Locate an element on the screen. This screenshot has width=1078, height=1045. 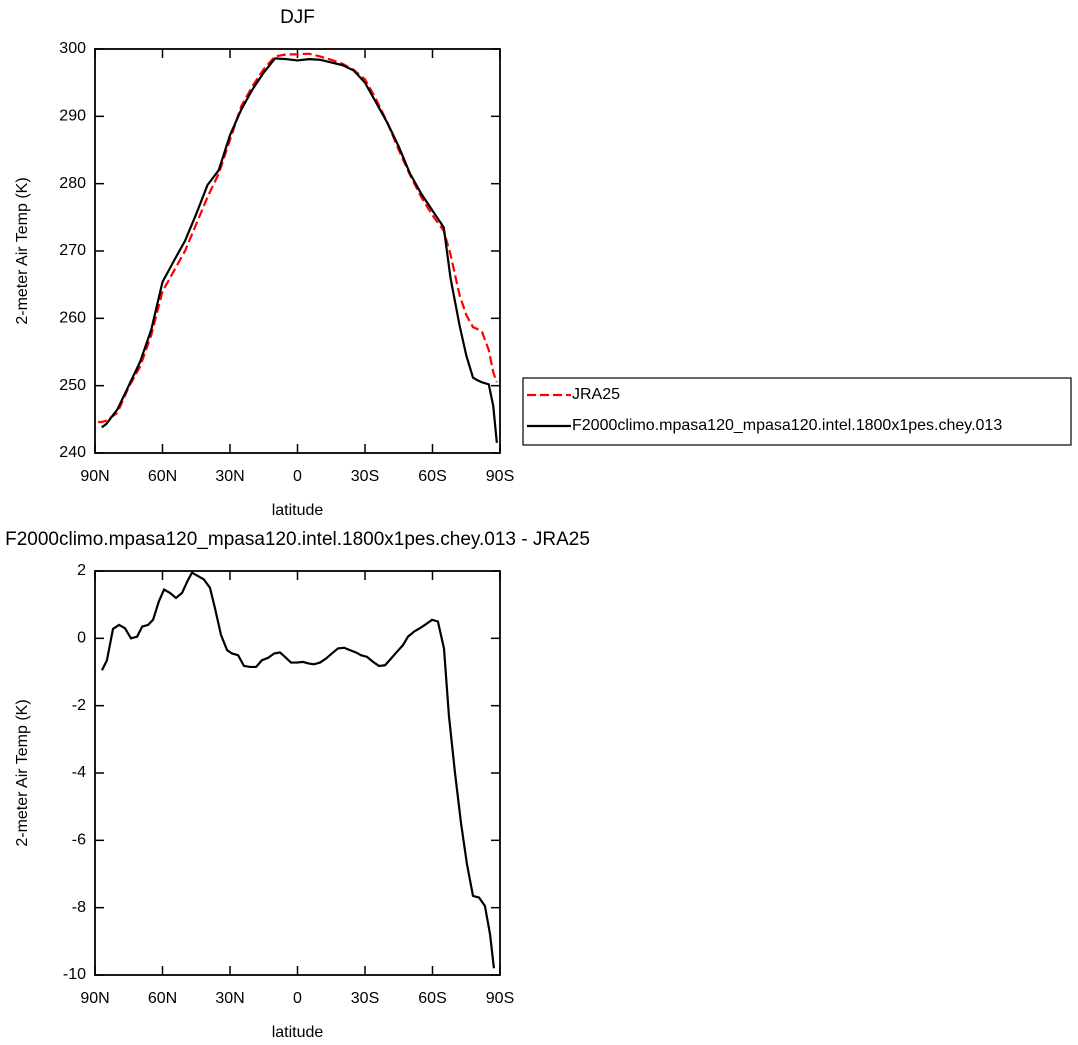
y-tick-label: -2 is located at coordinates (79, 705).